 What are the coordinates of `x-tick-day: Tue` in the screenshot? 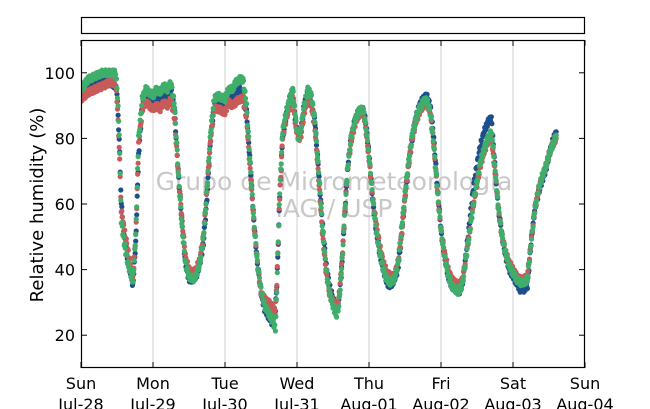 It's located at (224, 383).